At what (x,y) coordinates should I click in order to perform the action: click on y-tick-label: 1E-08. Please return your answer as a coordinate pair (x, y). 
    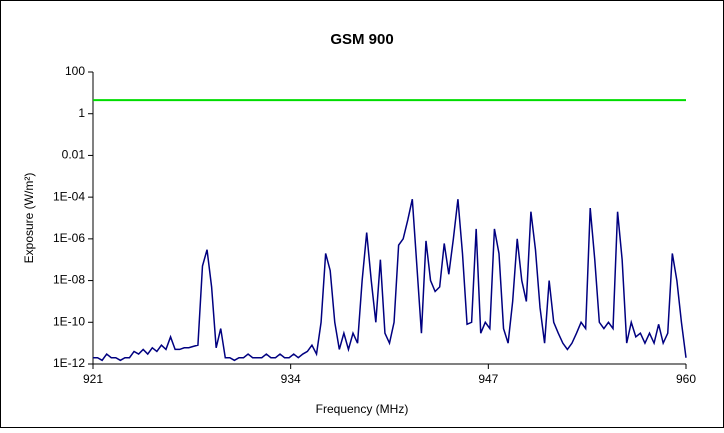
    Looking at the image, I should click on (69, 280).